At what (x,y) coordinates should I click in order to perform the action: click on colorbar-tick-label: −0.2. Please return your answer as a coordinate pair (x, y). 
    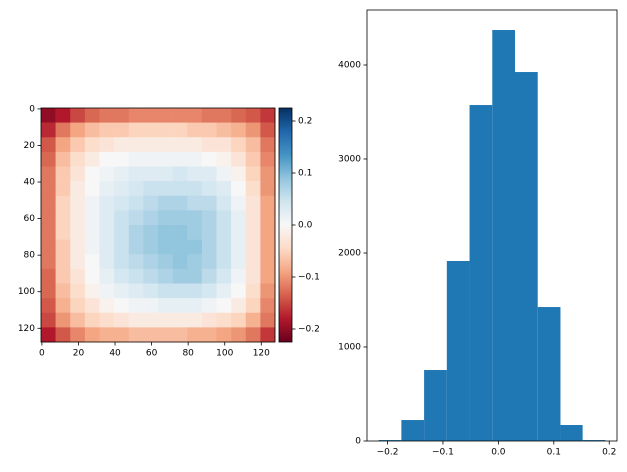
    Looking at the image, I should click on (309, 330).